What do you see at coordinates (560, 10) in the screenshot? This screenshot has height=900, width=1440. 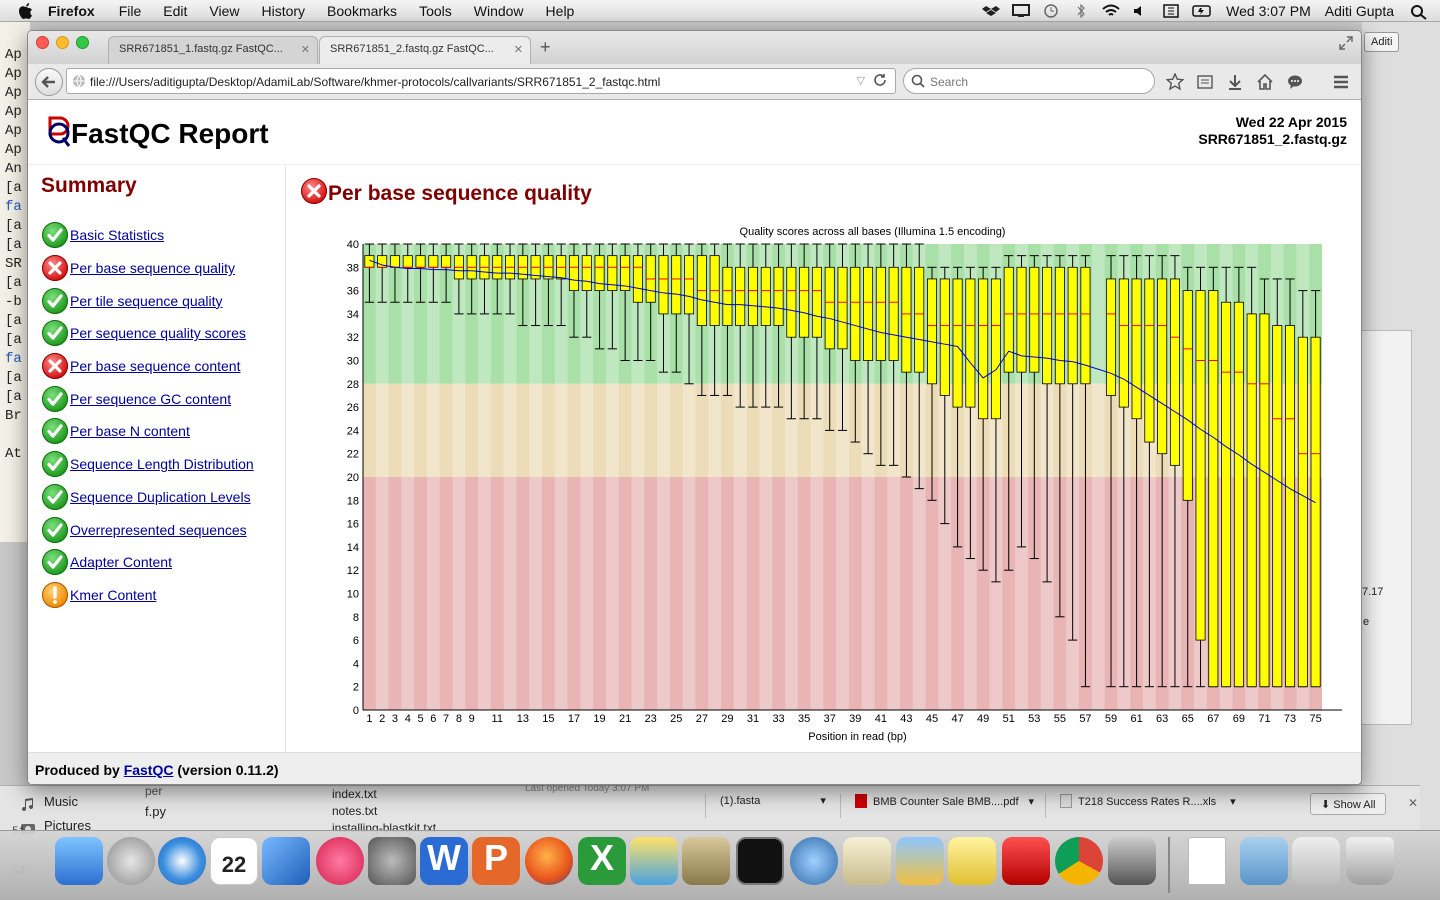 I see `menu-help: Help` at bounding box center [560, 10].